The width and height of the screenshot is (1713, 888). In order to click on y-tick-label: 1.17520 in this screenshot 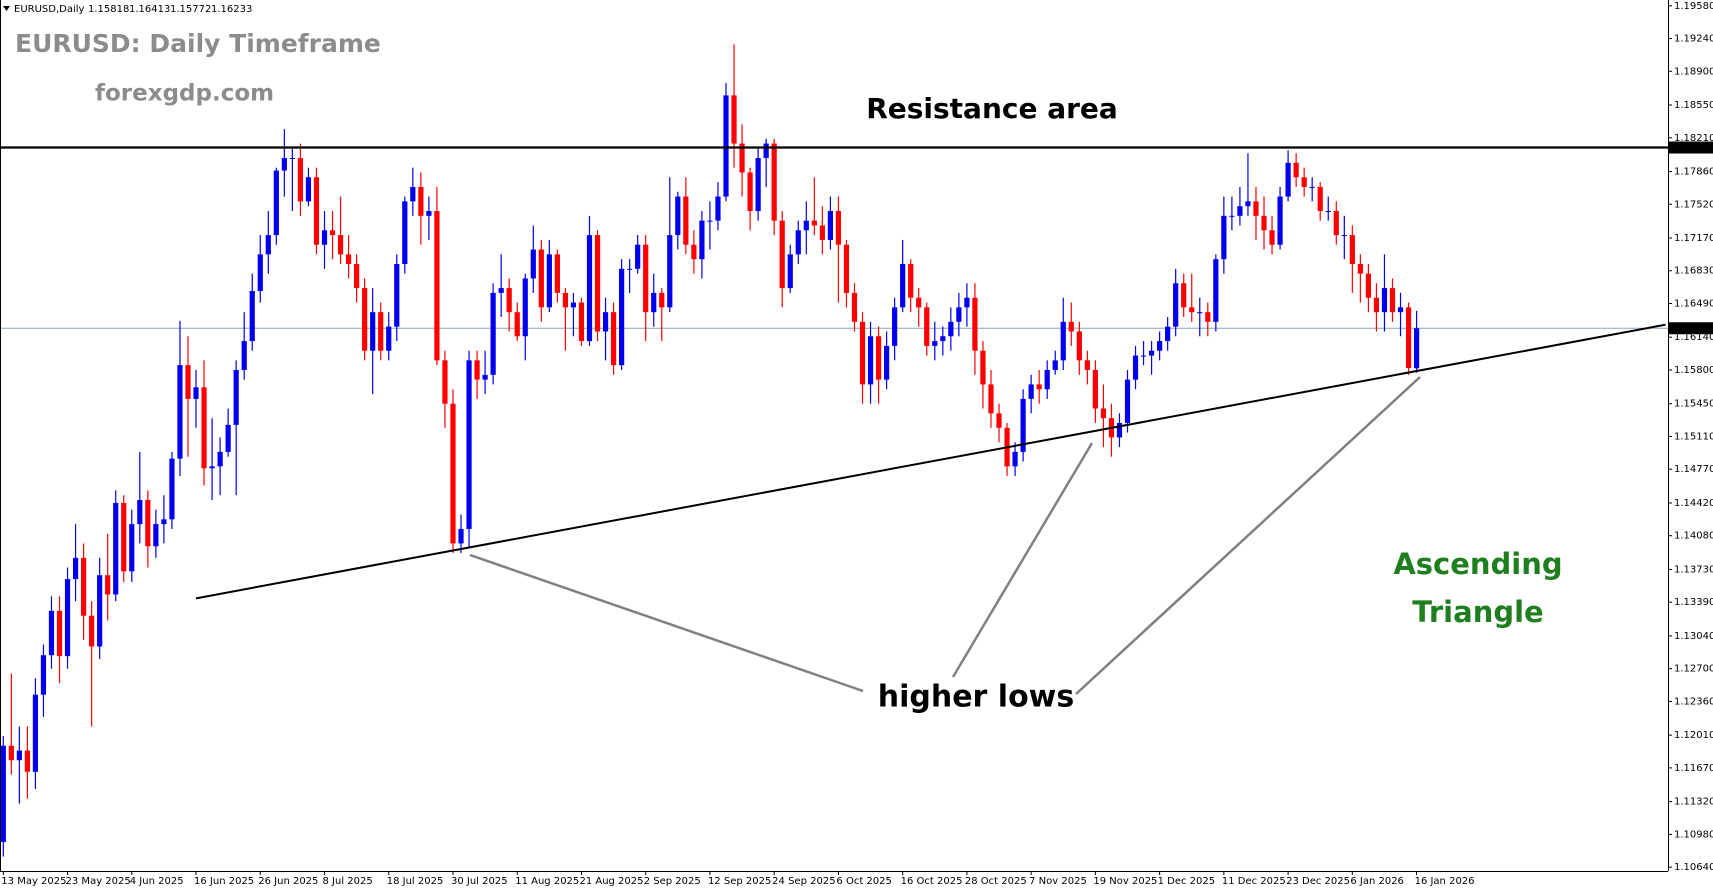, I will do `click(1693, 204)`.